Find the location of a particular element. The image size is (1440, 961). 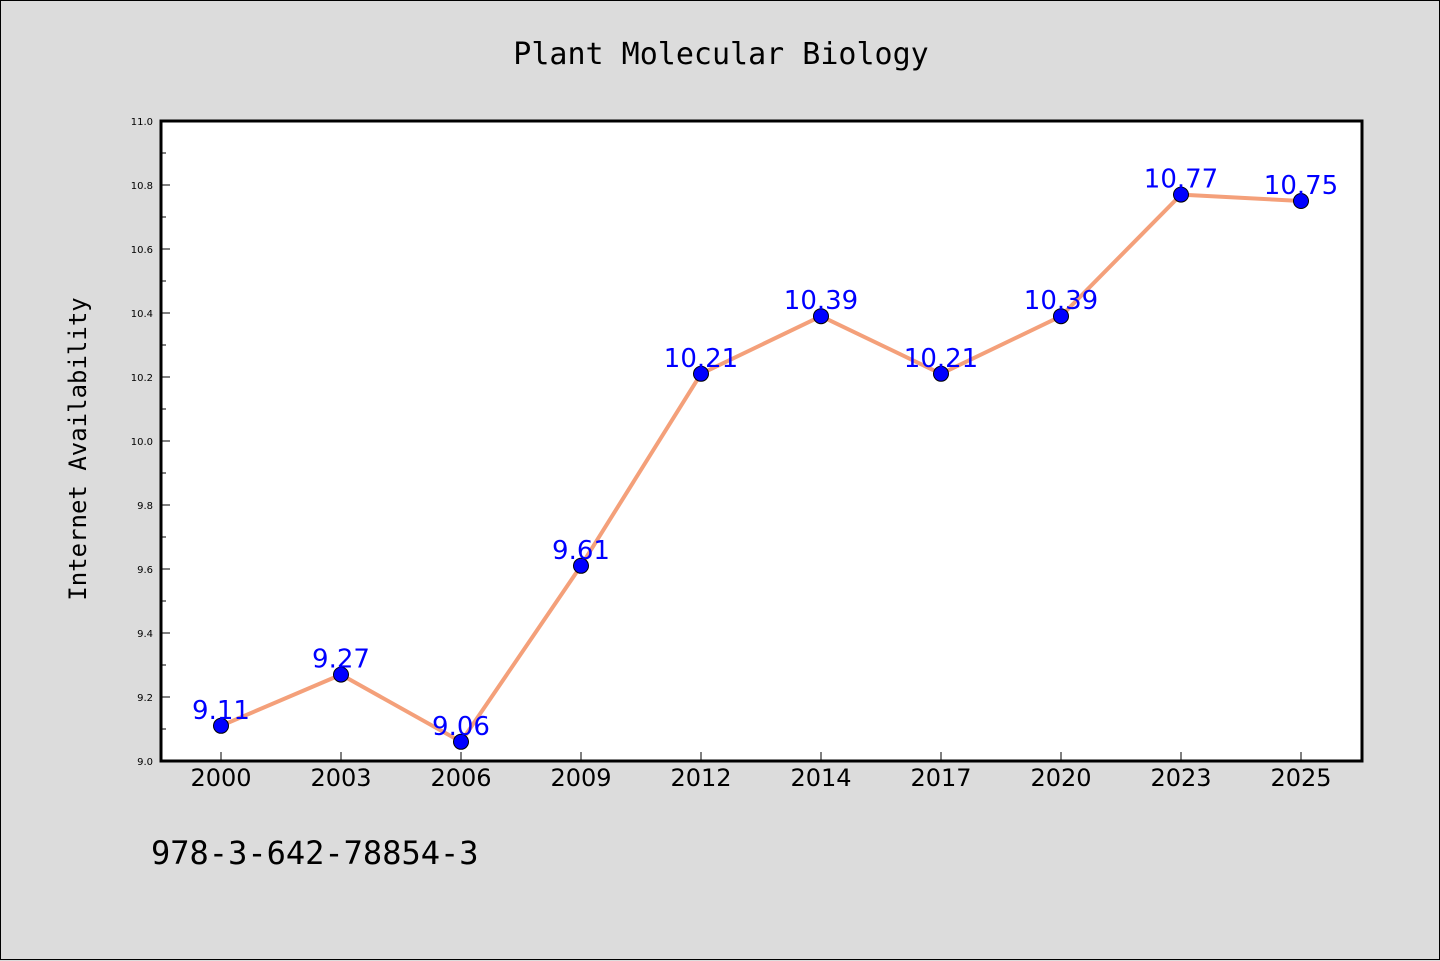

data-label: 10.75 is located at coordinates (1301, 186).